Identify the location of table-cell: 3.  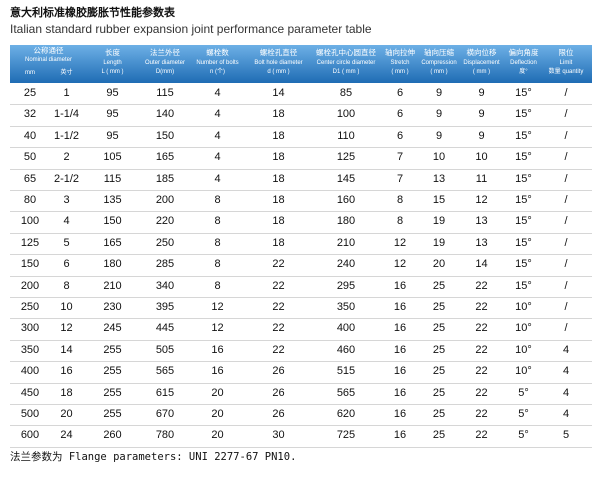
(66, 200).